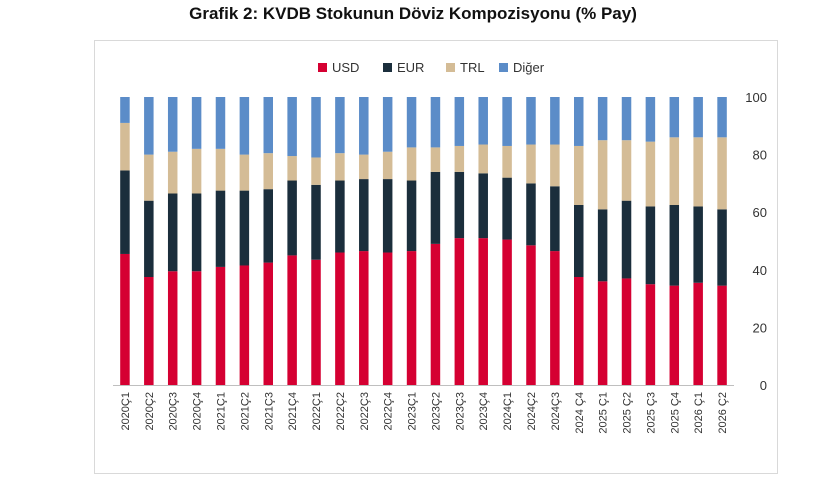  I want to click on bar-diğer-3, so click(196, 123).